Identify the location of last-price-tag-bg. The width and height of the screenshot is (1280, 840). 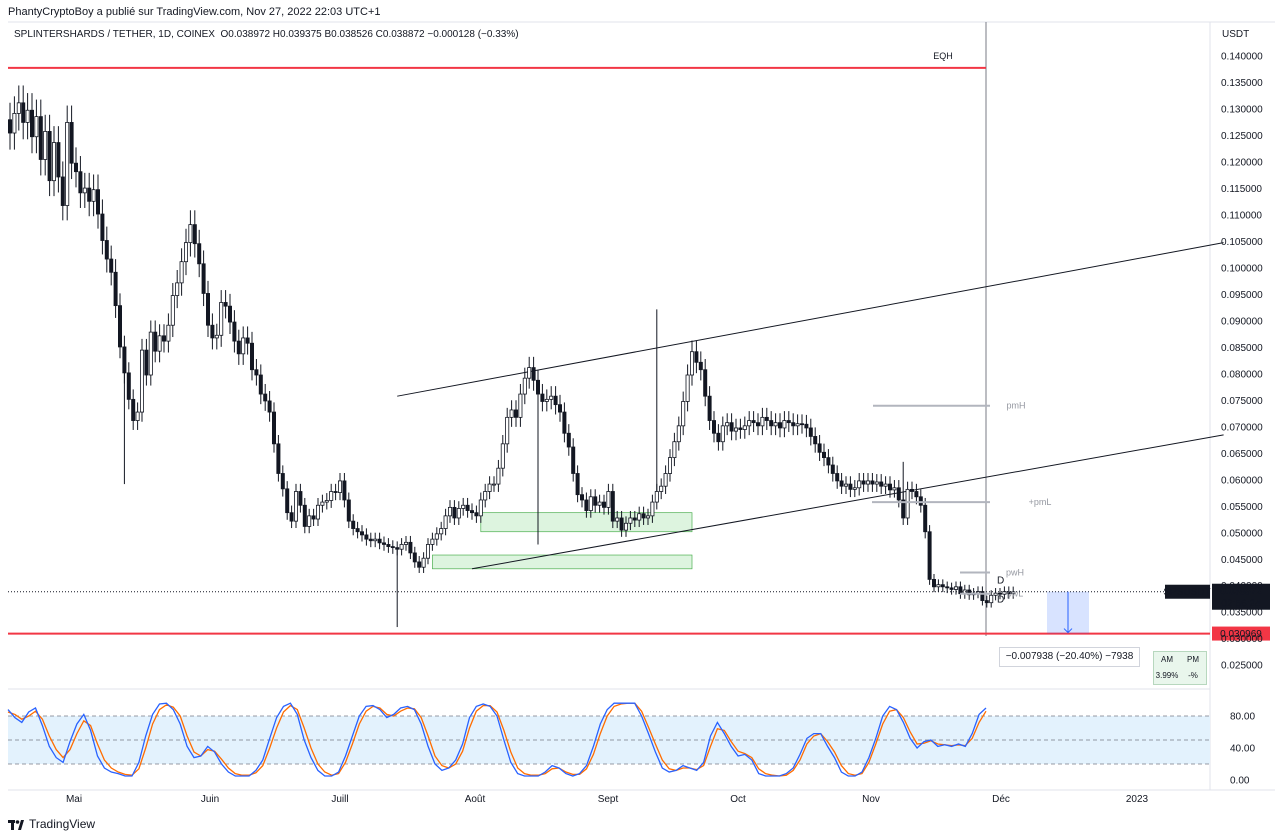
(1241, 596).